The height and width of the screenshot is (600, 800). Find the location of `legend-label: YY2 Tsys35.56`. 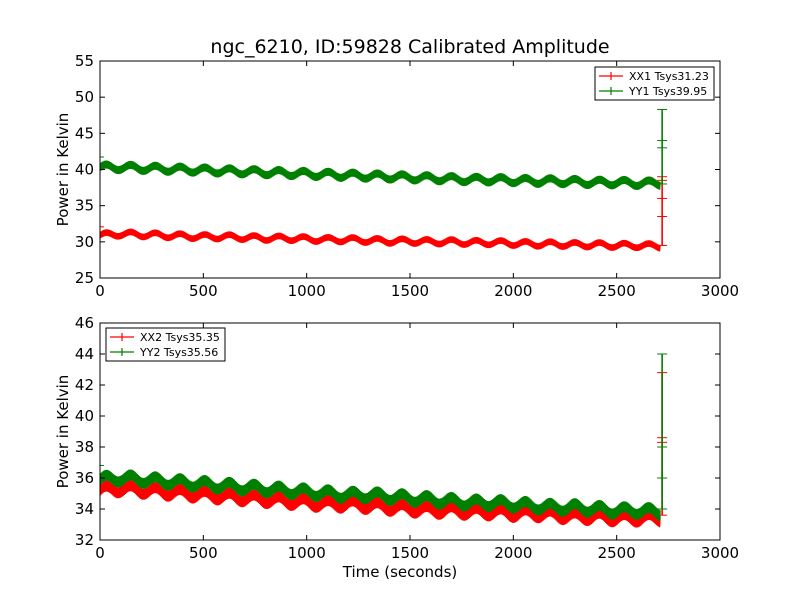

legend-label: YY2 Tsys35.56 is located at coordinates (178, 352).